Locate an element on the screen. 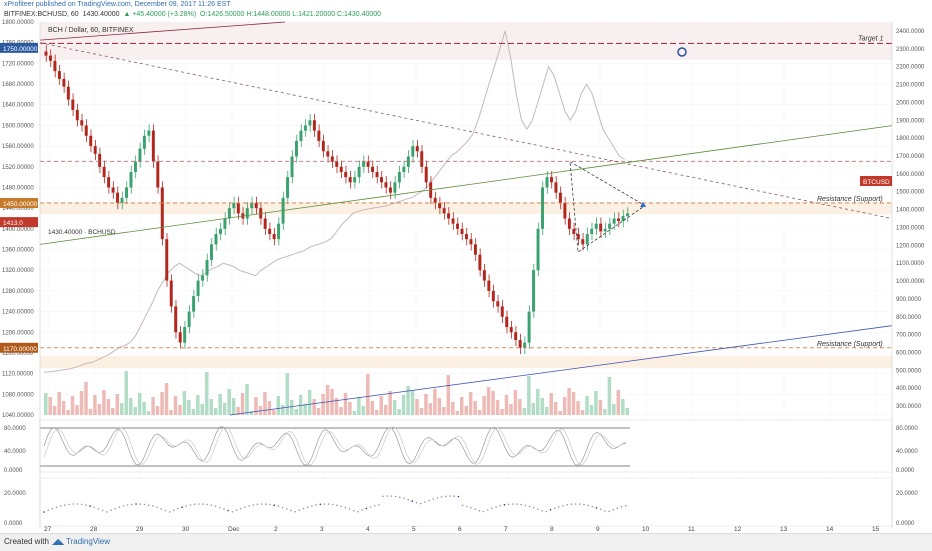 The height and width of the screenshot is (551, 932). left-axis-tick-label: 1520.00000 is located at coordinates (18, 168).